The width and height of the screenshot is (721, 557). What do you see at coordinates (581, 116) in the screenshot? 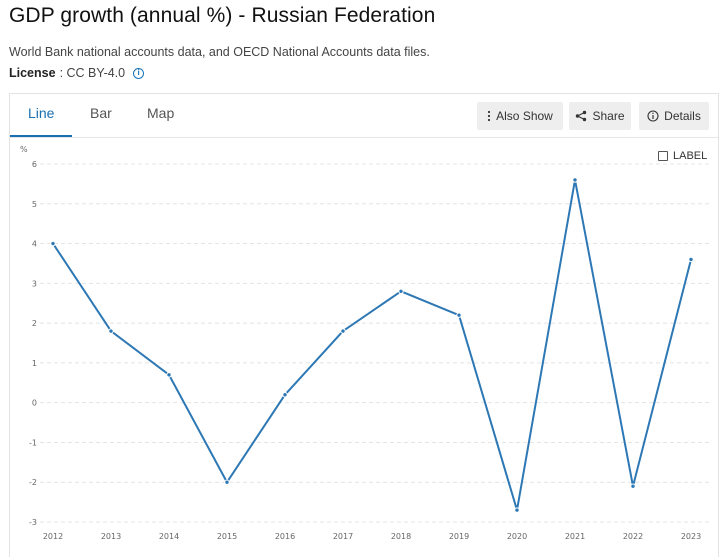
I see `share-icon` at bounding box center [581, 116].